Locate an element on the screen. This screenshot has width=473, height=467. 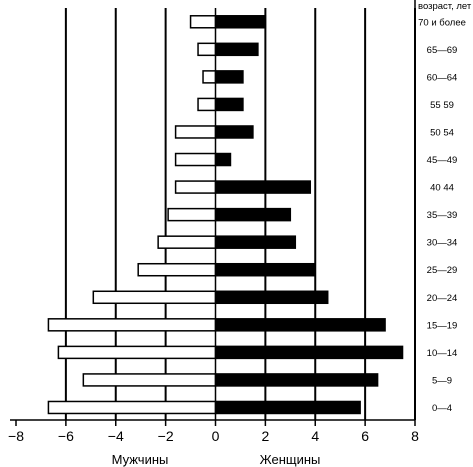
age-category-label: 15—19 is located at coordinates (442, 325).